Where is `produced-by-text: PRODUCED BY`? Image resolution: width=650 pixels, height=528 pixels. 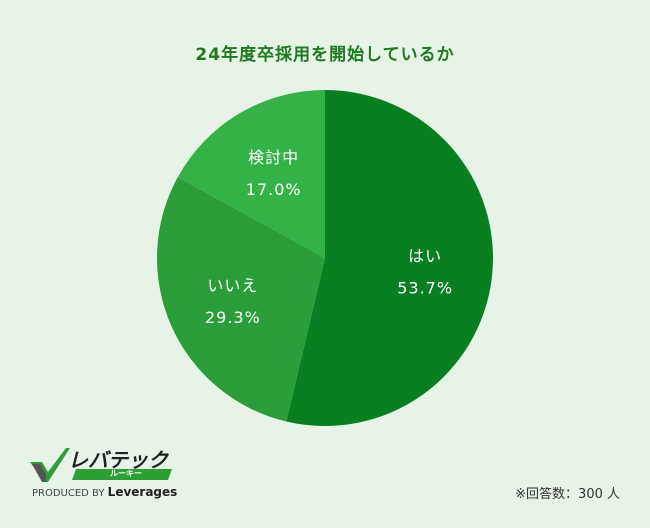
produced-by-text: PRODUCED BY is located at coordinates (68, 493).